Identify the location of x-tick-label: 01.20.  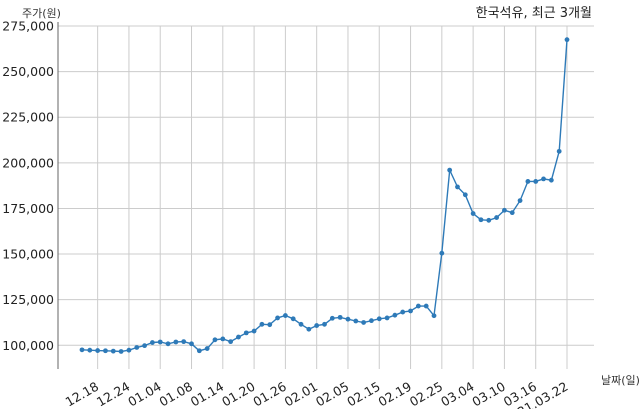
(238, 394).